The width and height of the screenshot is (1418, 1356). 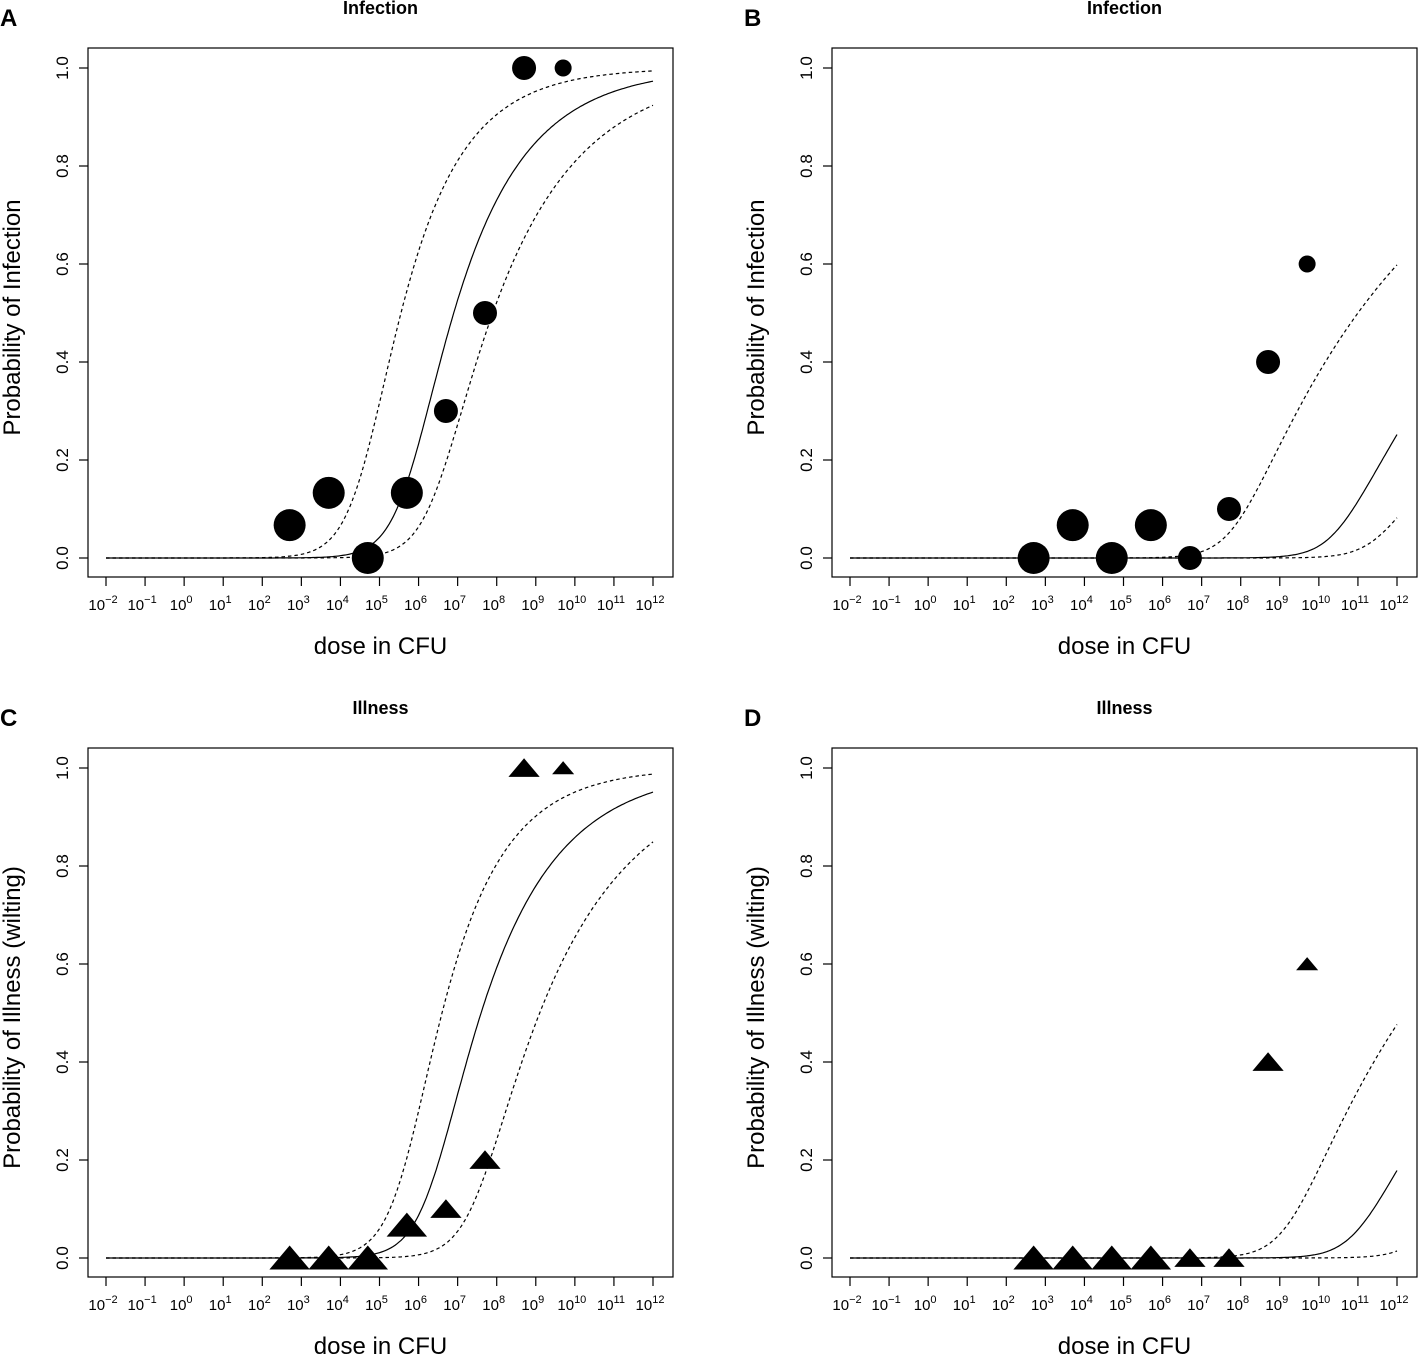 I want to click on panel-letter: A, so click(x=8, y=18).